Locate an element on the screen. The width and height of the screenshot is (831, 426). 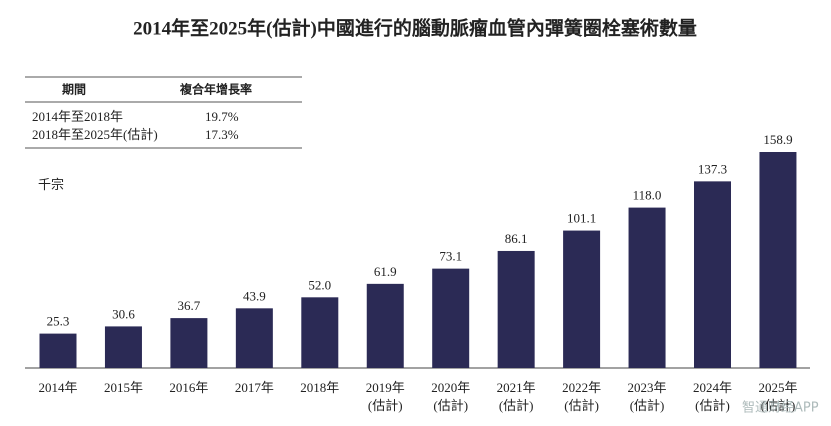
x-tick-label: 2015年 is located at coordinates (123, 387).